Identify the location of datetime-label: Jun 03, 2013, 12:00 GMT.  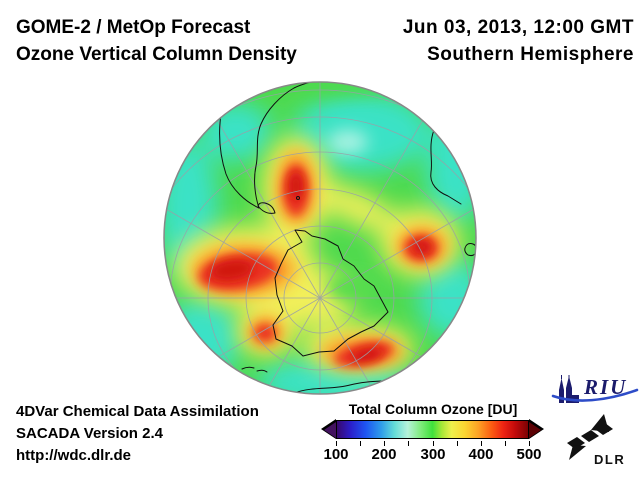
(518, 27).